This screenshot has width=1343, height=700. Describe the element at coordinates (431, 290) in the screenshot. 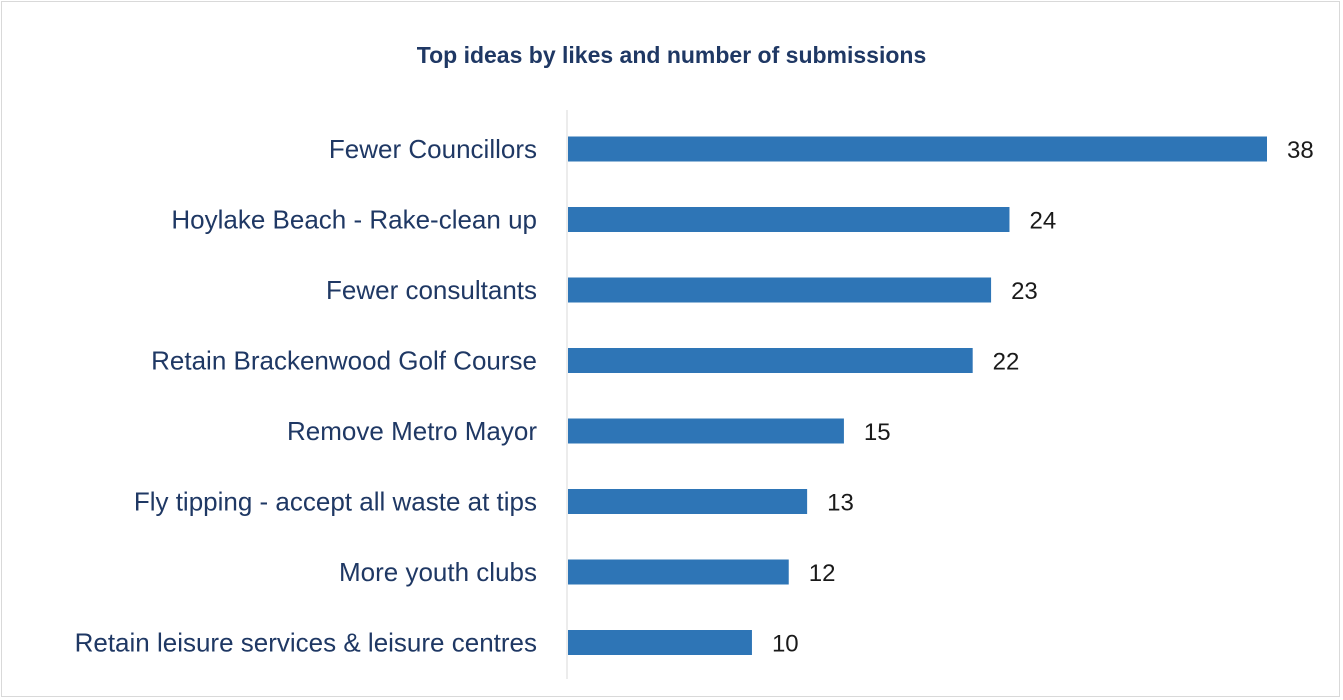

I see `category-label: Fewer consultants` at that location.